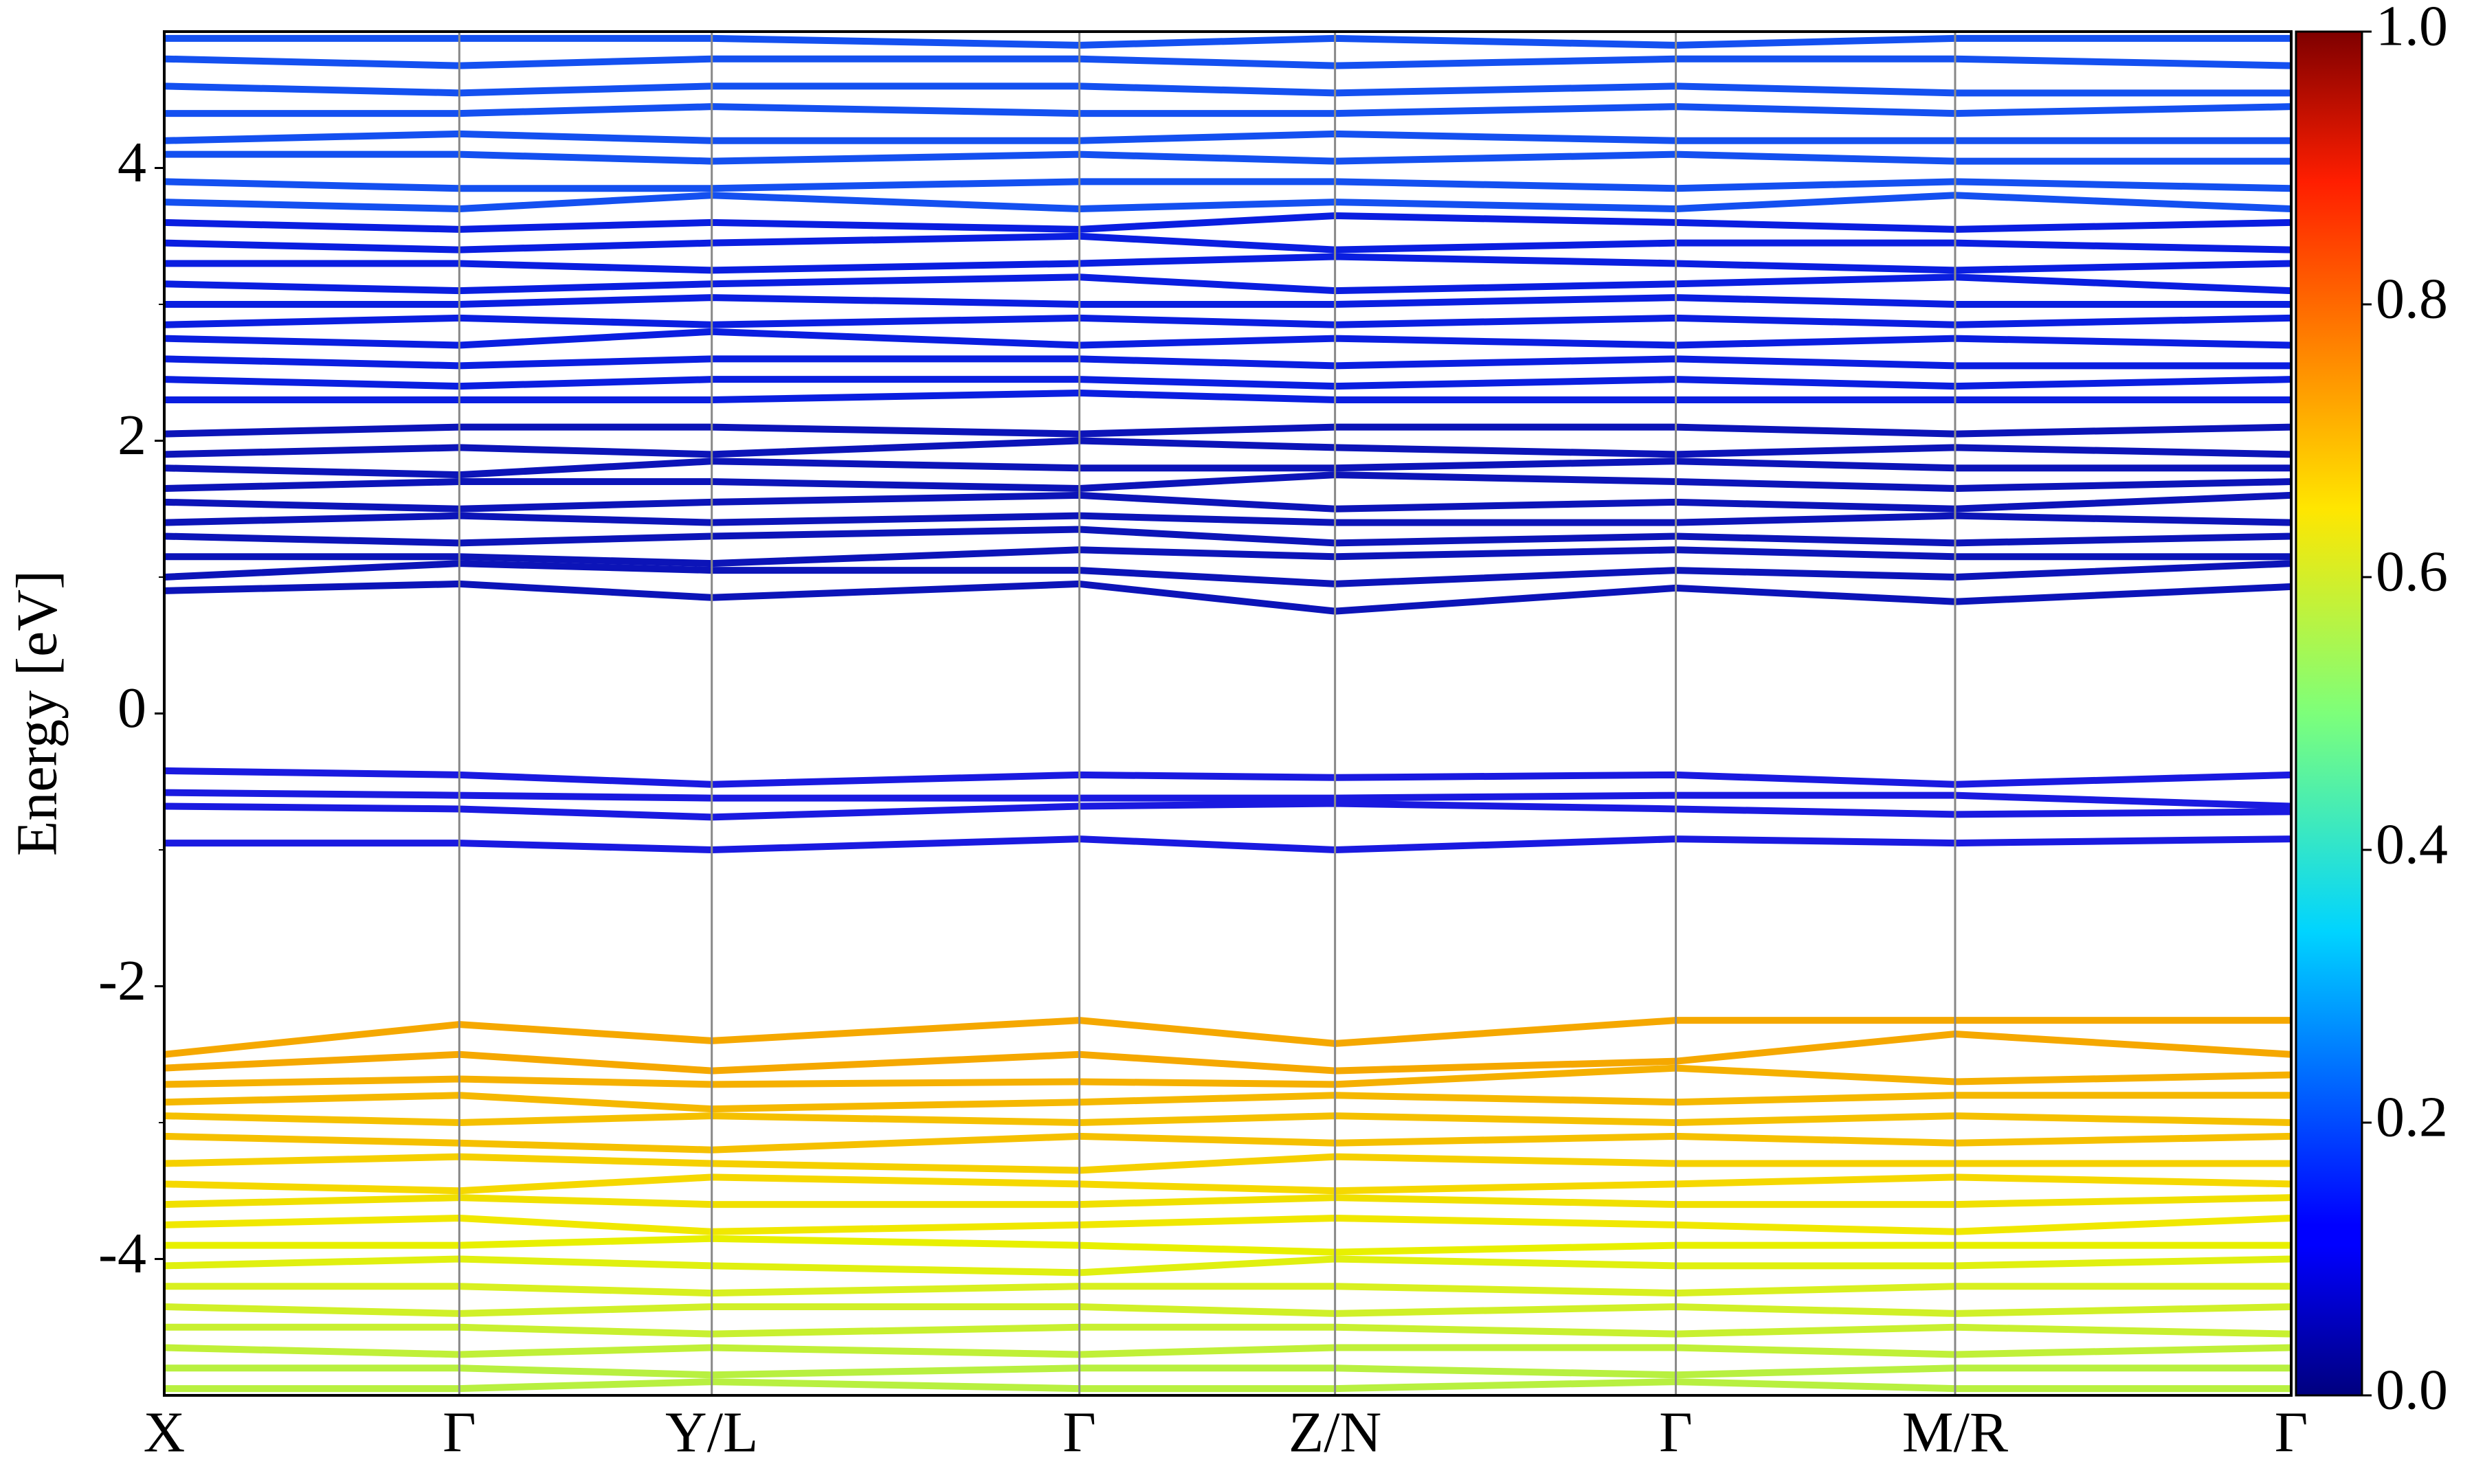 The image size is (2474, 1484). What do you see at coordinates (2412, 844) in the screenshot?
I see `colorbar-tick-label: 0.4` at bounding box center [2412, 844].